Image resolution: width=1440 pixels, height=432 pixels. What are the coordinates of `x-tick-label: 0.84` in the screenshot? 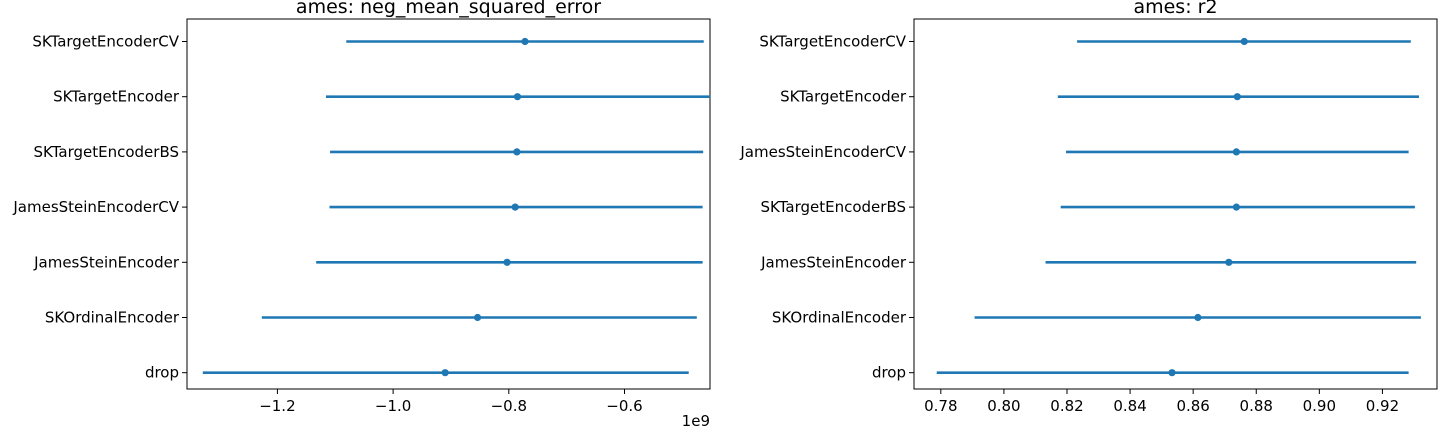 It's located at (1129, 406).